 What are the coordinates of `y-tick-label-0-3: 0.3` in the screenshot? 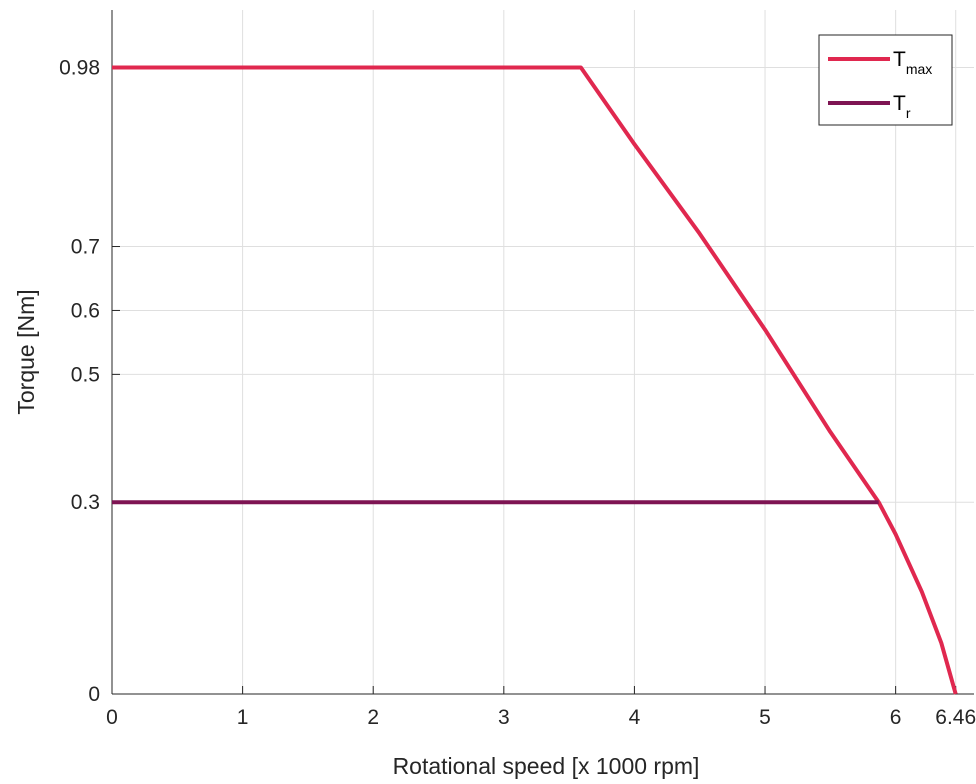 It's located at (85, 502).